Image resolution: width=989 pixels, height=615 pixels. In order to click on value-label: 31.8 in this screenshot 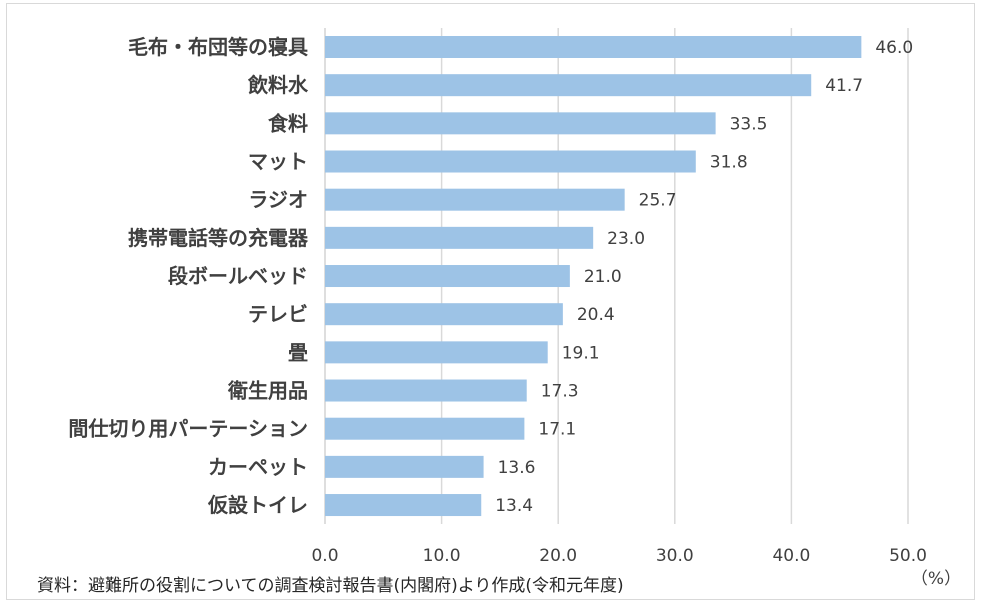, I will do `click(729, 163)`.